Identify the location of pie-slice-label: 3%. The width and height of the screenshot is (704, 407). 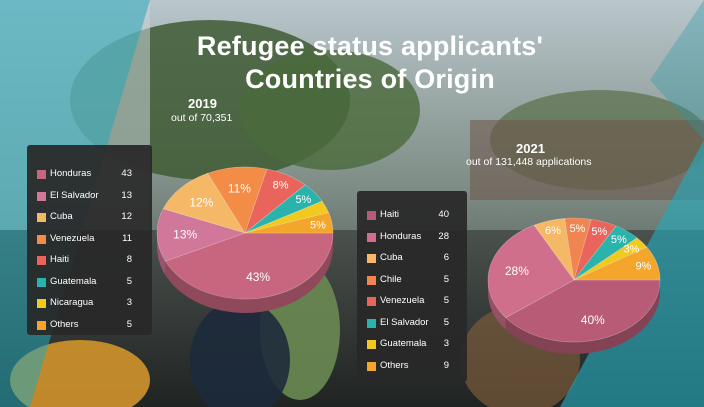
(631, 249).